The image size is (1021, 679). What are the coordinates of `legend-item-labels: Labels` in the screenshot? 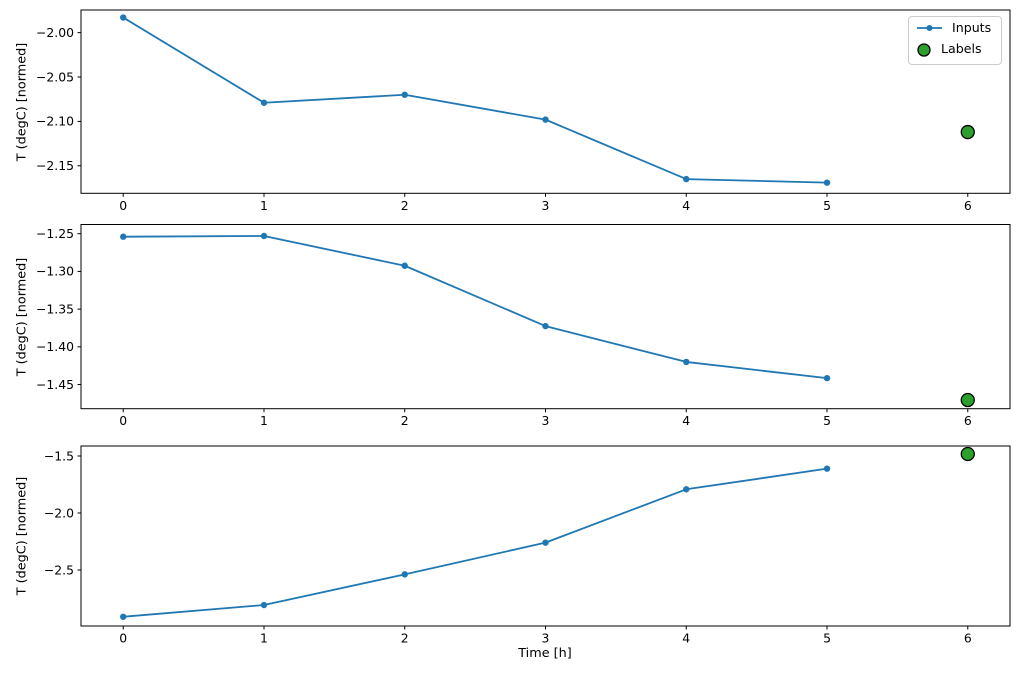 It's located at (953, 50).